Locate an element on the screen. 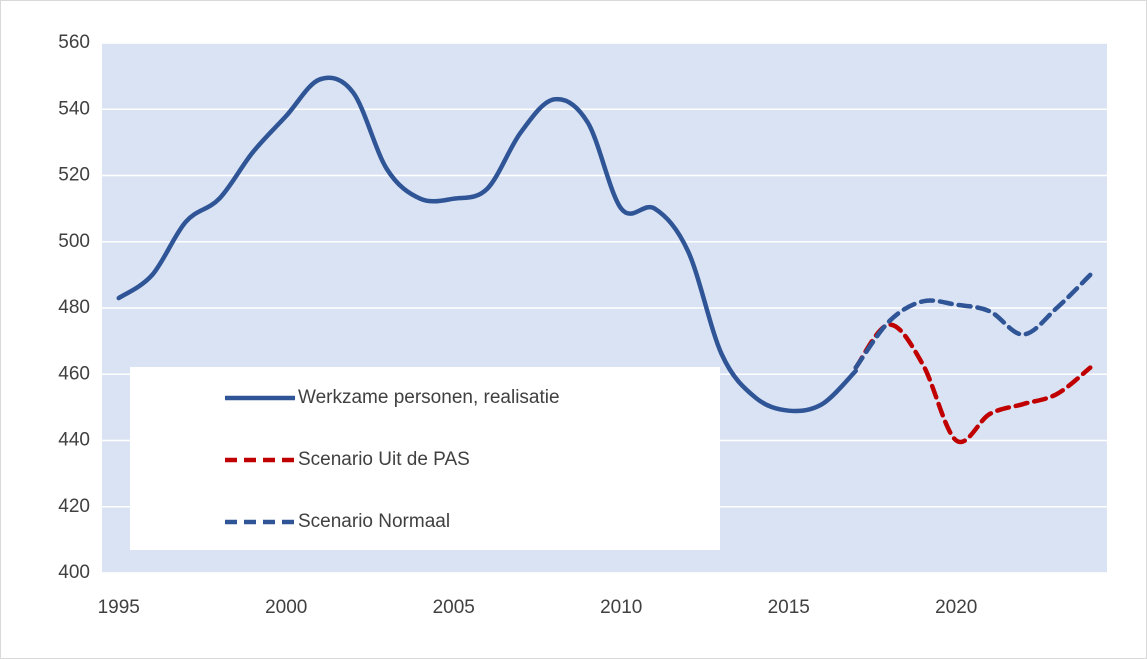 The image size is (1147, 659). x-tick-label: 2015 is located at coordinates (789, 607).